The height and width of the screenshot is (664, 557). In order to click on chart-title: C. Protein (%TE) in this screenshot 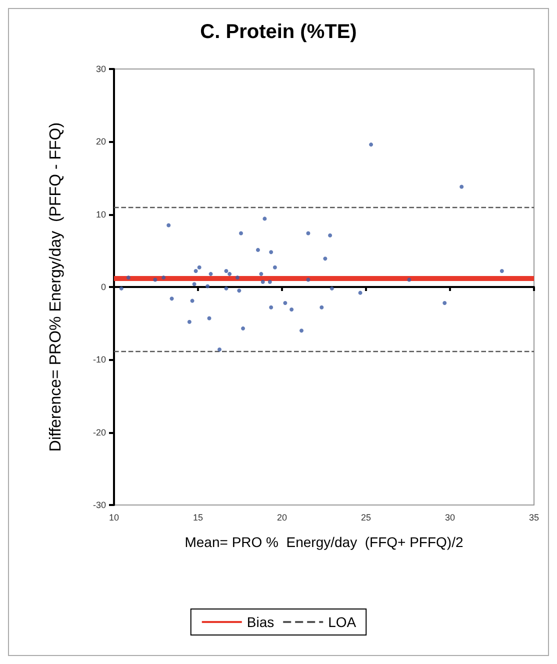, I will do `click(278, 32)`.